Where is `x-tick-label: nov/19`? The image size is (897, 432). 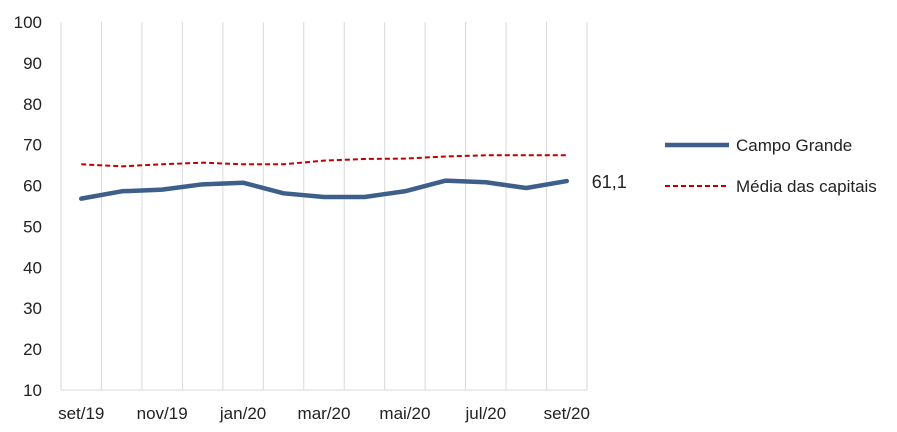
x-tick-label: nov/19 is located at coordinates (162, 413).